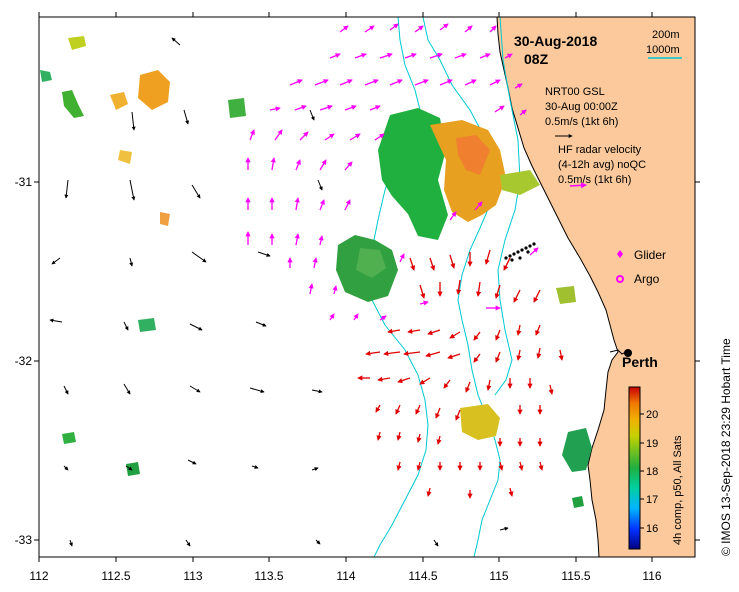  Describe the element at coordinates (422, 576) in the screenshot. I see `x-tick-label: 114.5` at that location.